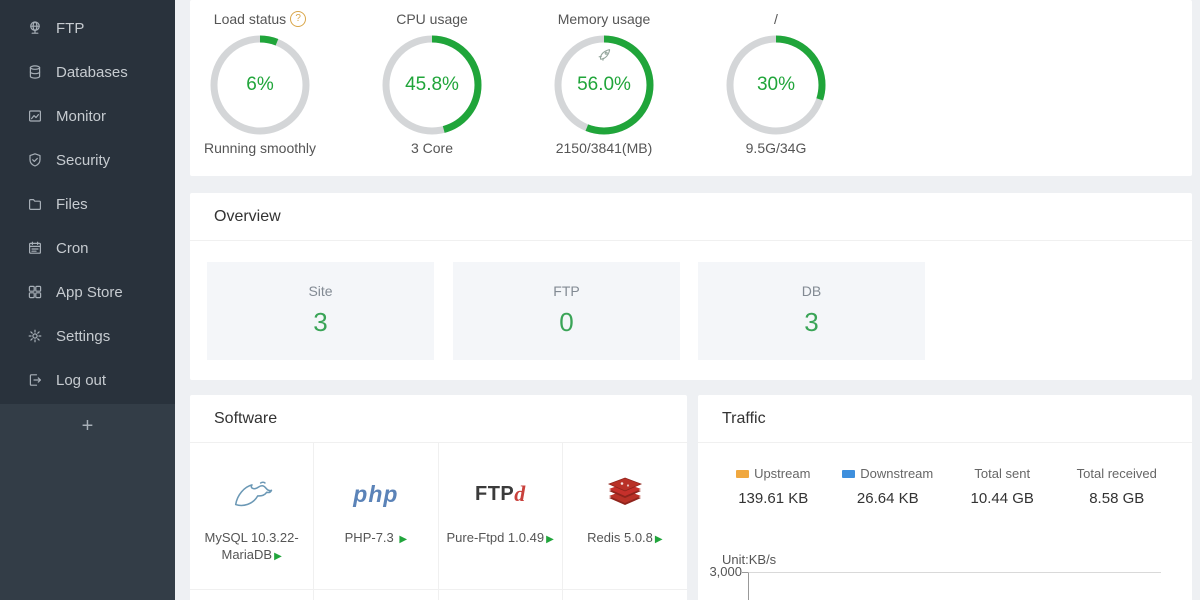  Describe the element at coordinates (432, 84) in the screenshot. I see `gauge-value: 45.8%` at that location.